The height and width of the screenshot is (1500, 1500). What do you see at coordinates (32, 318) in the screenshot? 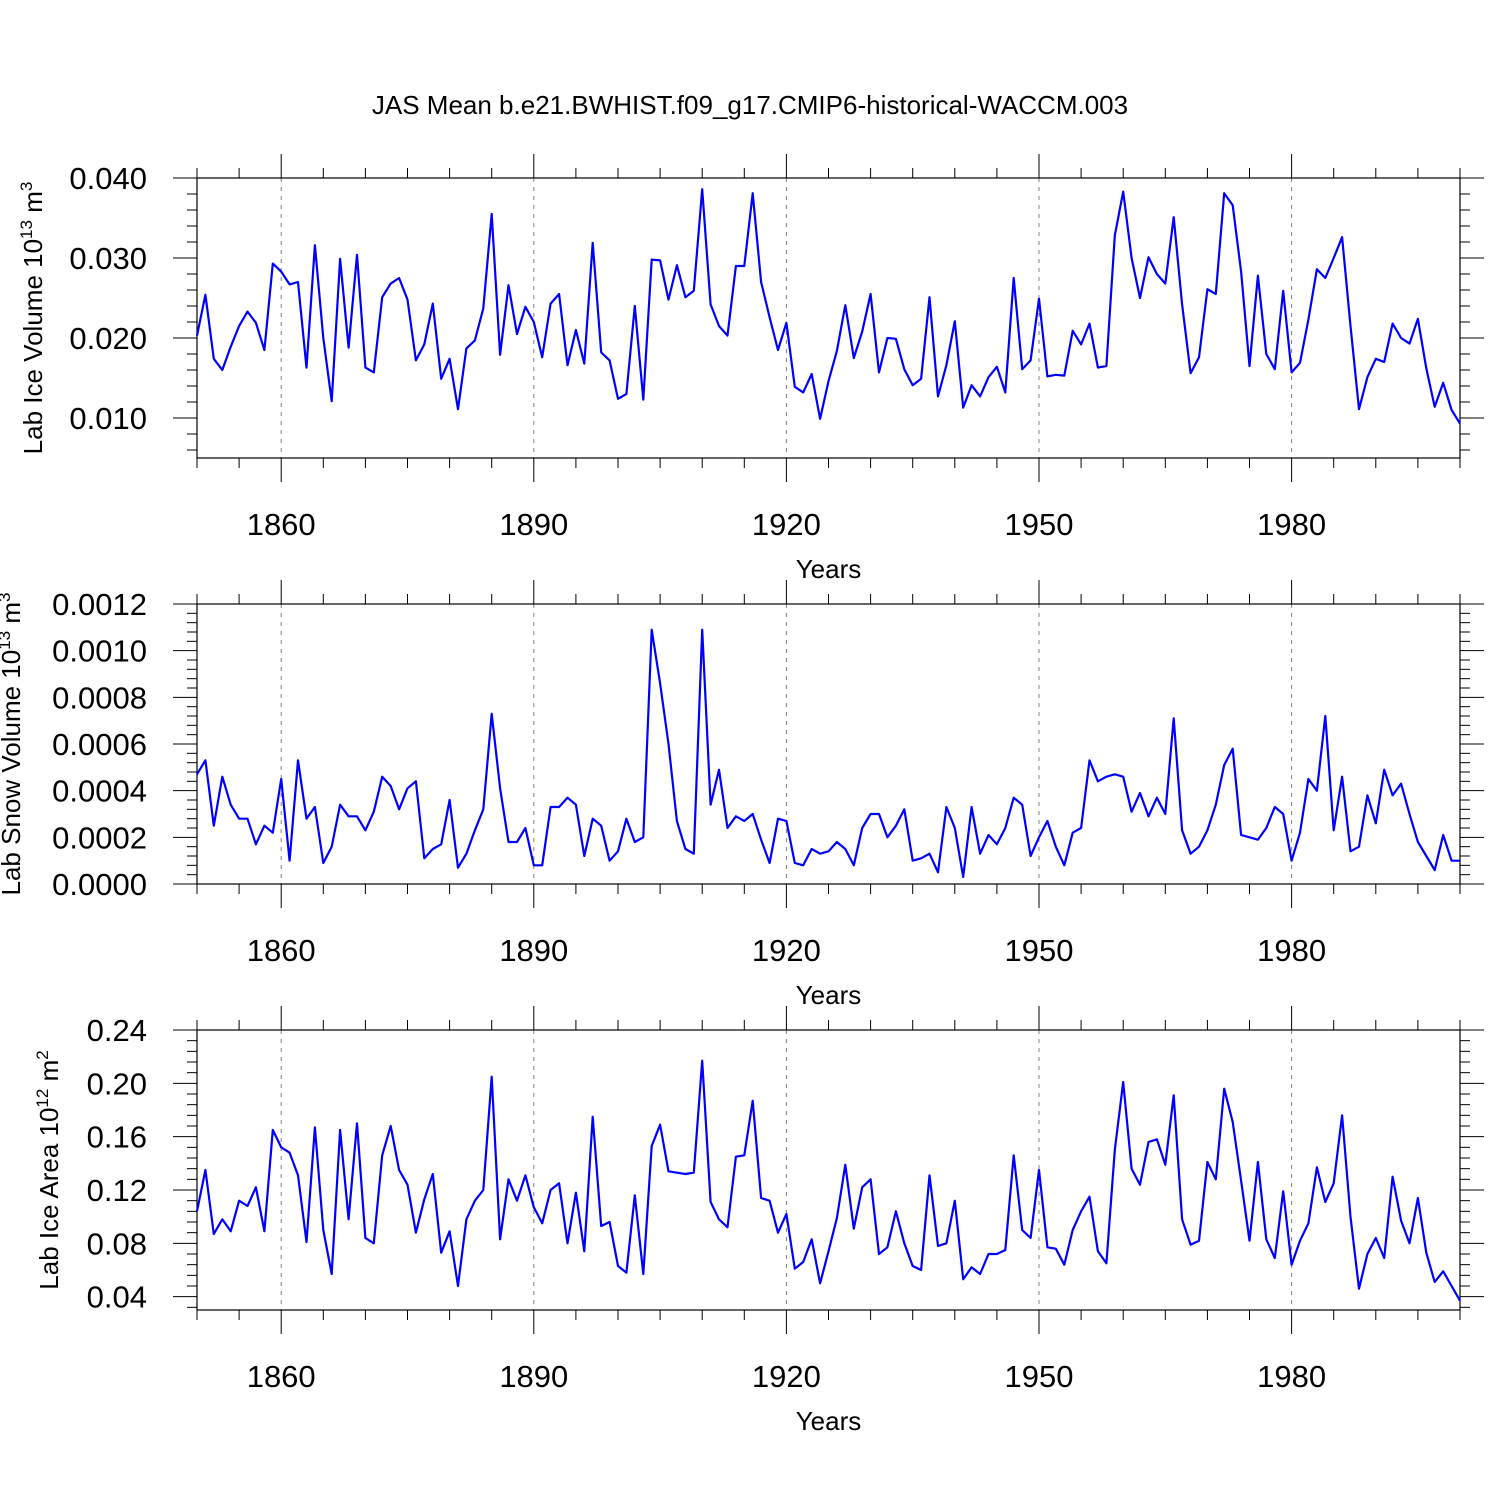
I see `y-axis-label: Lab Ice Volume 1013 m3` at bounding box center [32, 318].